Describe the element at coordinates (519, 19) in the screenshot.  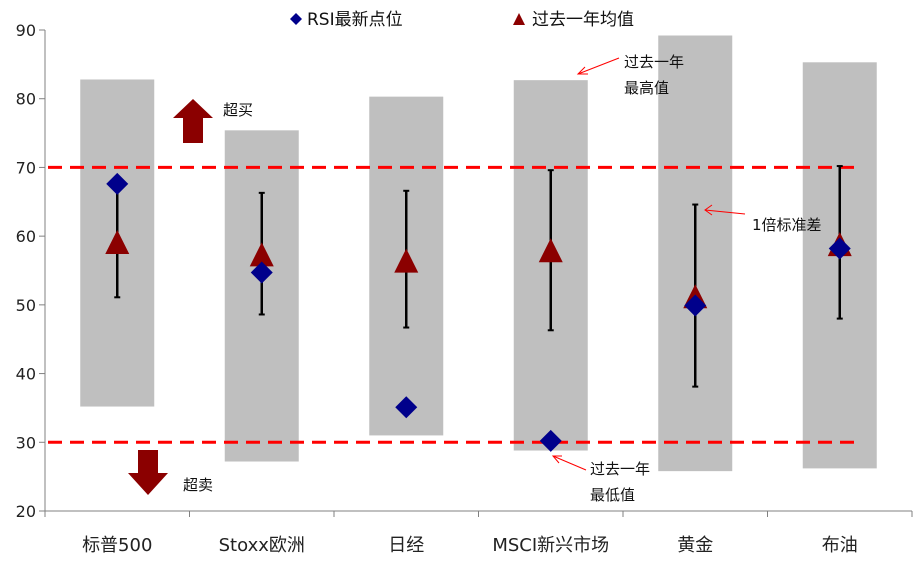
I see `legend-triangle-icon` at that location.